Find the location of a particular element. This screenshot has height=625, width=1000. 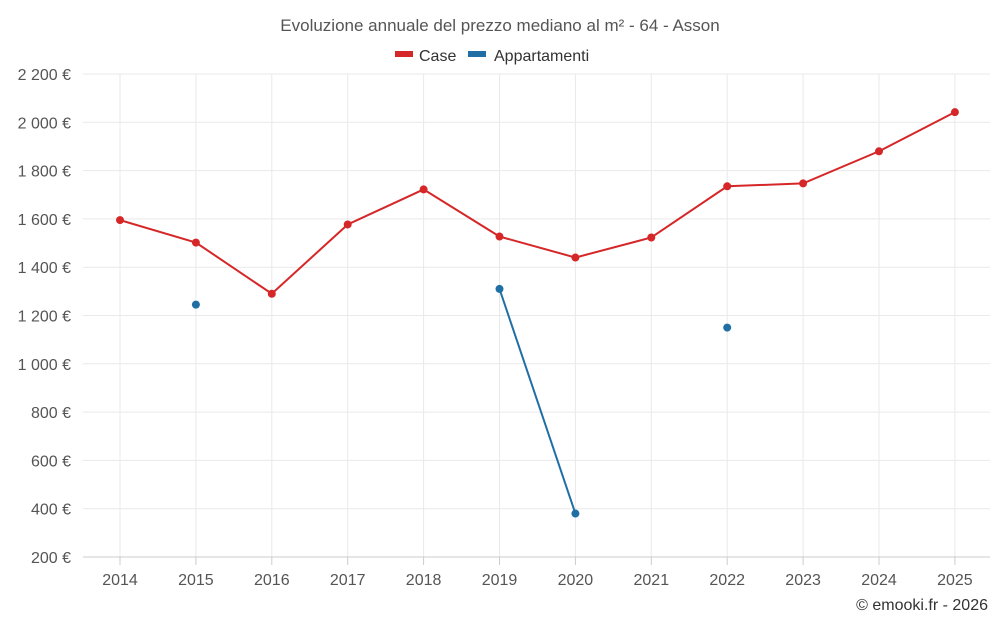

legend-label-case: Case is located at coordinates (437, 56).